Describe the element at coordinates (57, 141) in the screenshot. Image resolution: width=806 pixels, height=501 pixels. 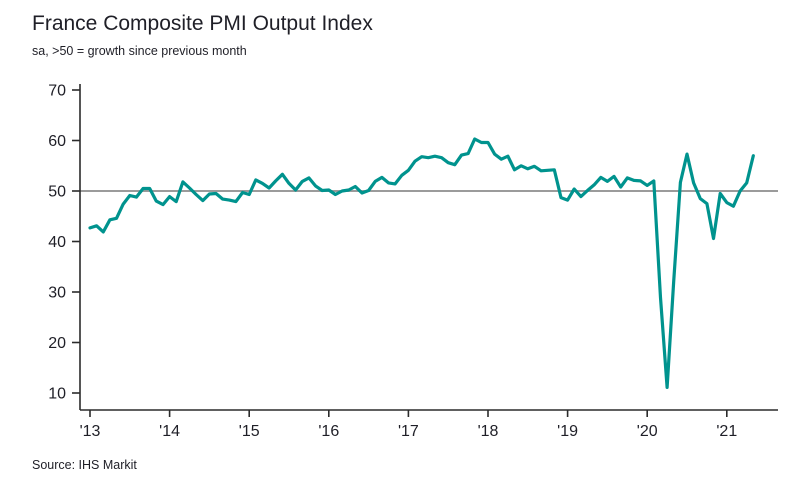
I see `y-tick-label: 60` at that location.